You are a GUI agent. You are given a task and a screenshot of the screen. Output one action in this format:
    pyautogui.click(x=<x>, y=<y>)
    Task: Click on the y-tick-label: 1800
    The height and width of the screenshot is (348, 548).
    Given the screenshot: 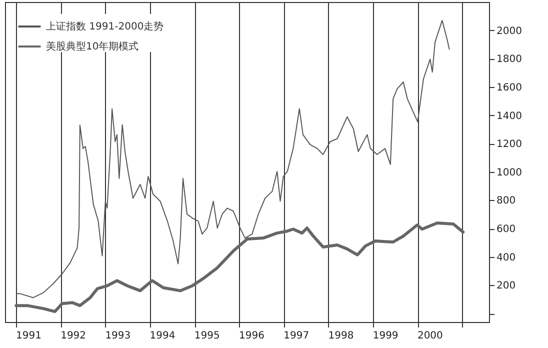 What is the action you would take?
    pyautogui.click(x=509, y=60)
    